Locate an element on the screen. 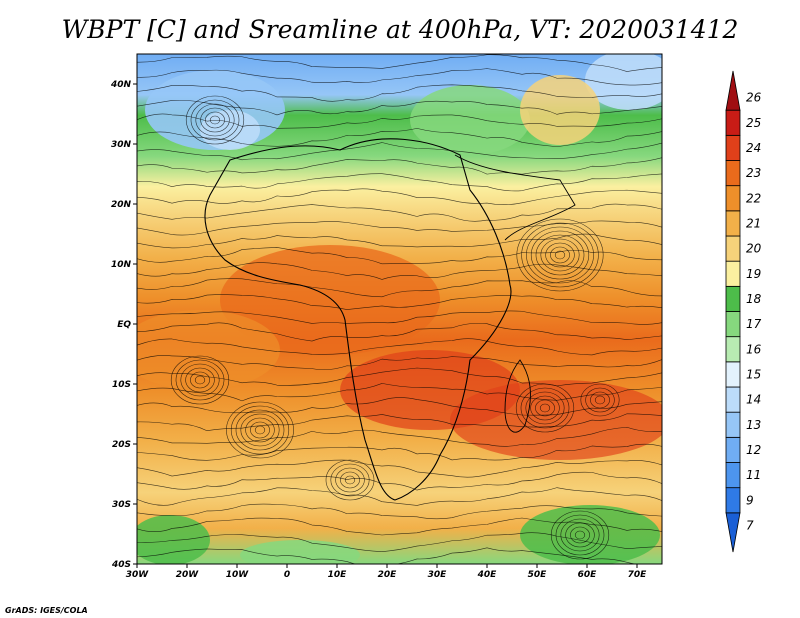  colorbar-label: 12 is located at coordinates (753, 450).